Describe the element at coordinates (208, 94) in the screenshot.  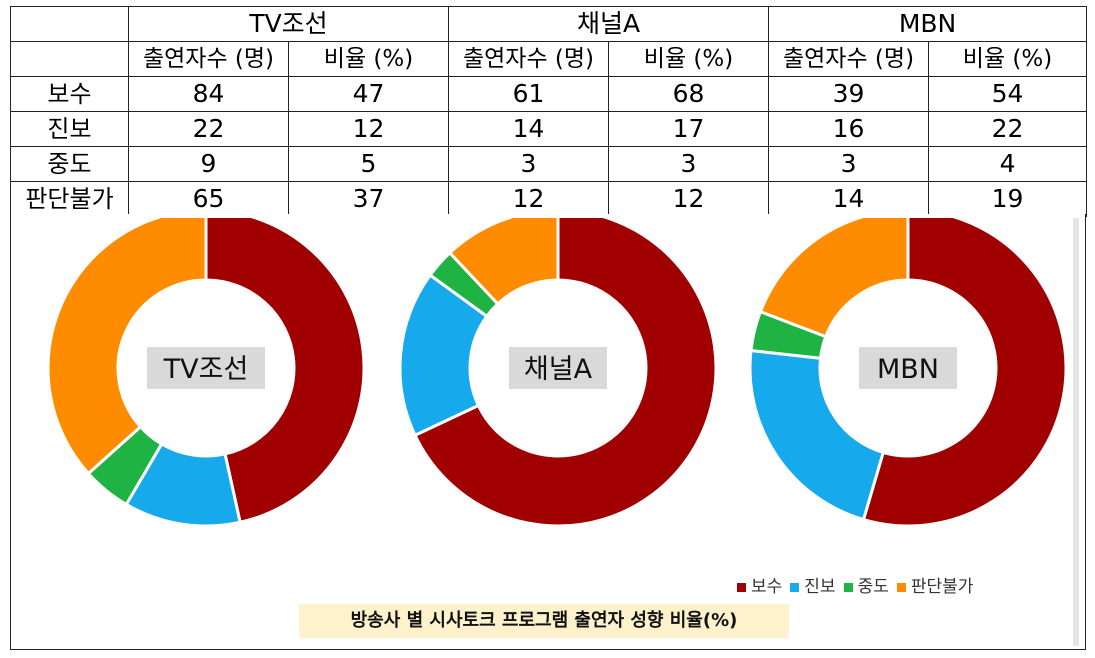
I see `table-cell: 84` at that location.